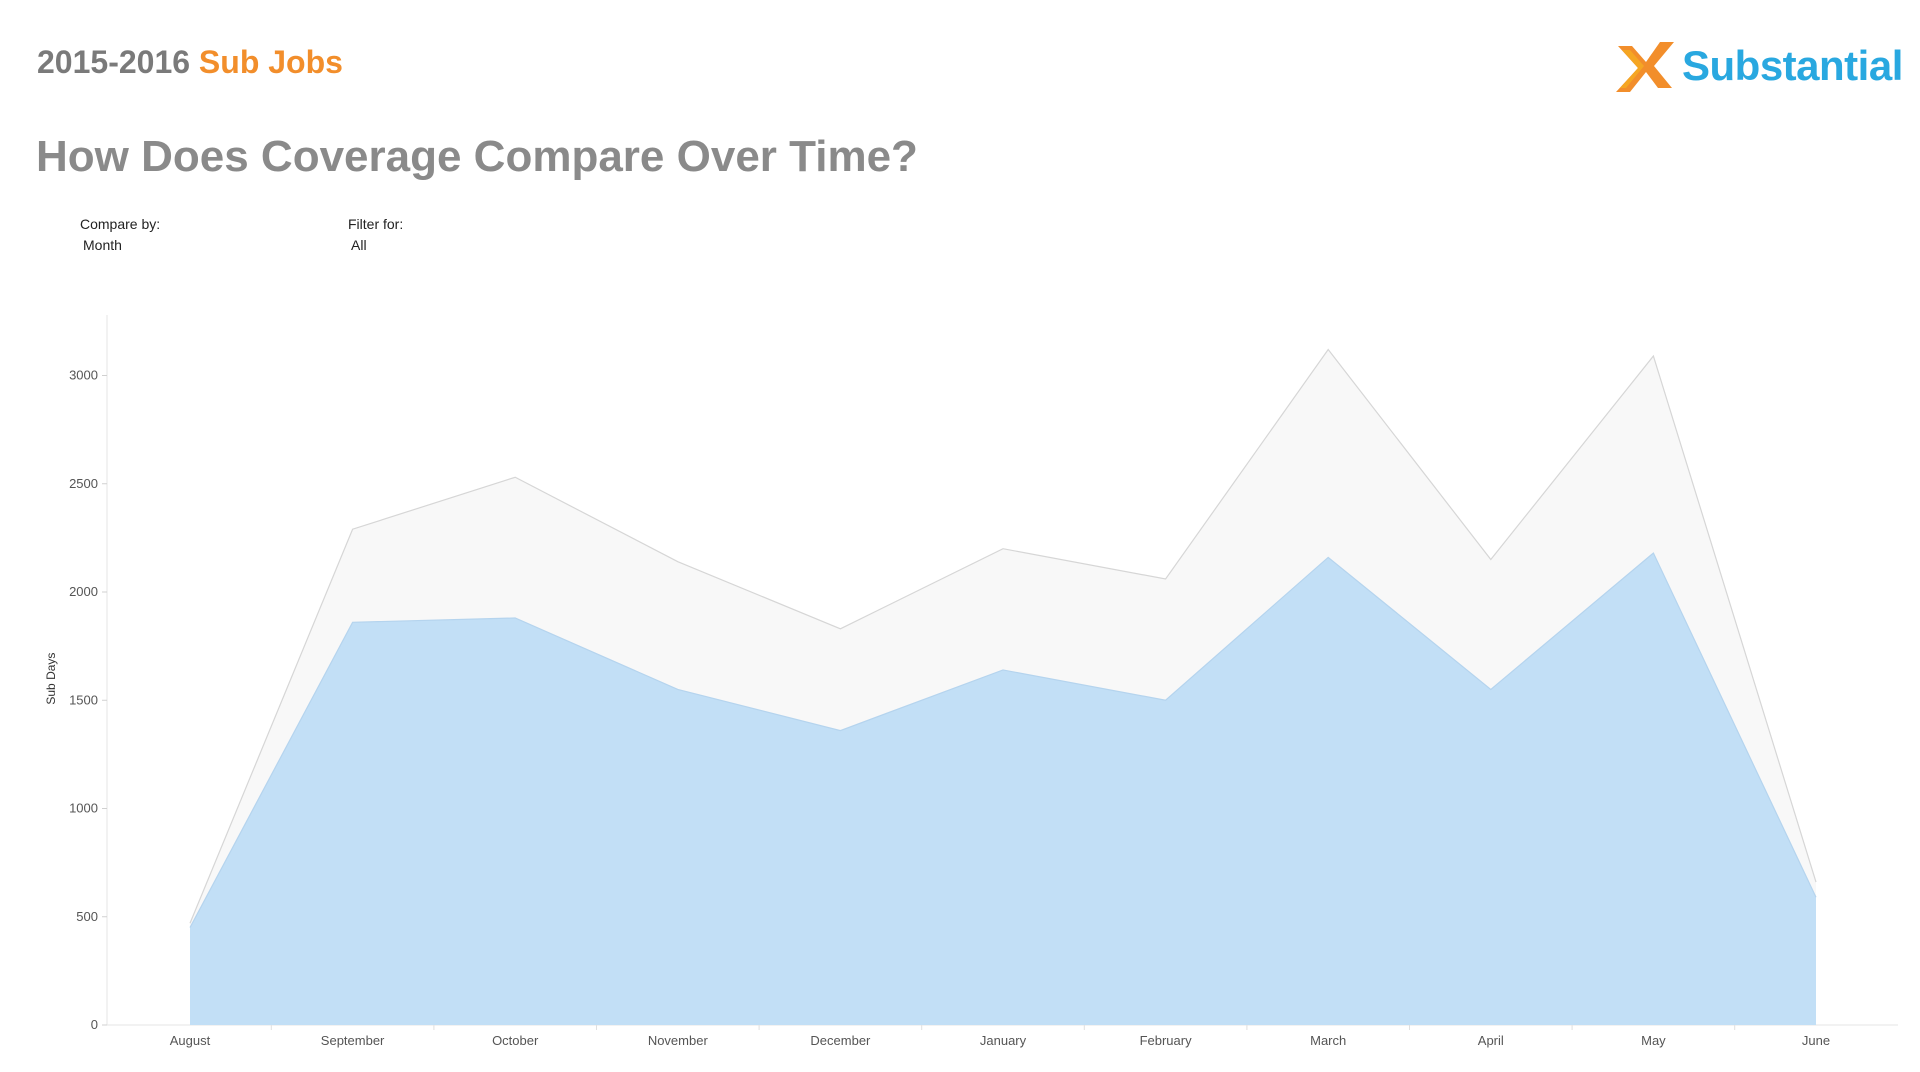  Describe the element at coordinates (477, 156) in the screenshot. I see `page-title: How Does Coverage Compare Over Time?` at that location.